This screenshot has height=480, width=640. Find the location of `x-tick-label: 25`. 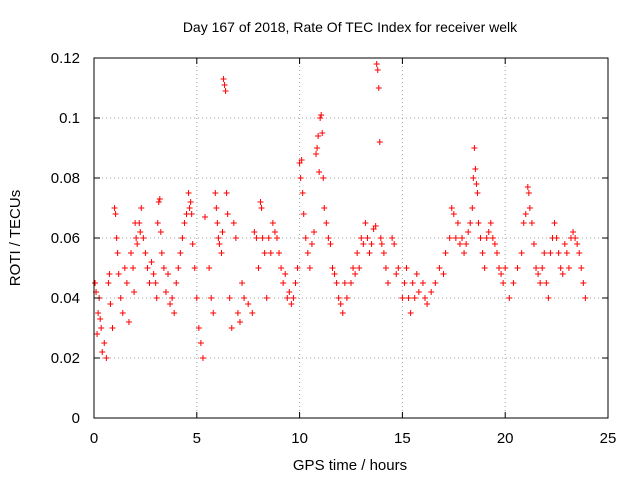

x-tick-label: 25 is located at coordinates (608, 438).